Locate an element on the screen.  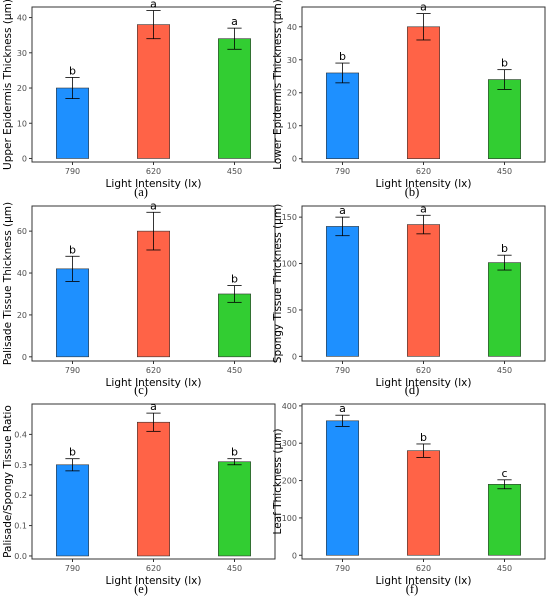
panel-4-ytick-label: 150 is located at coordinates (289, 217).